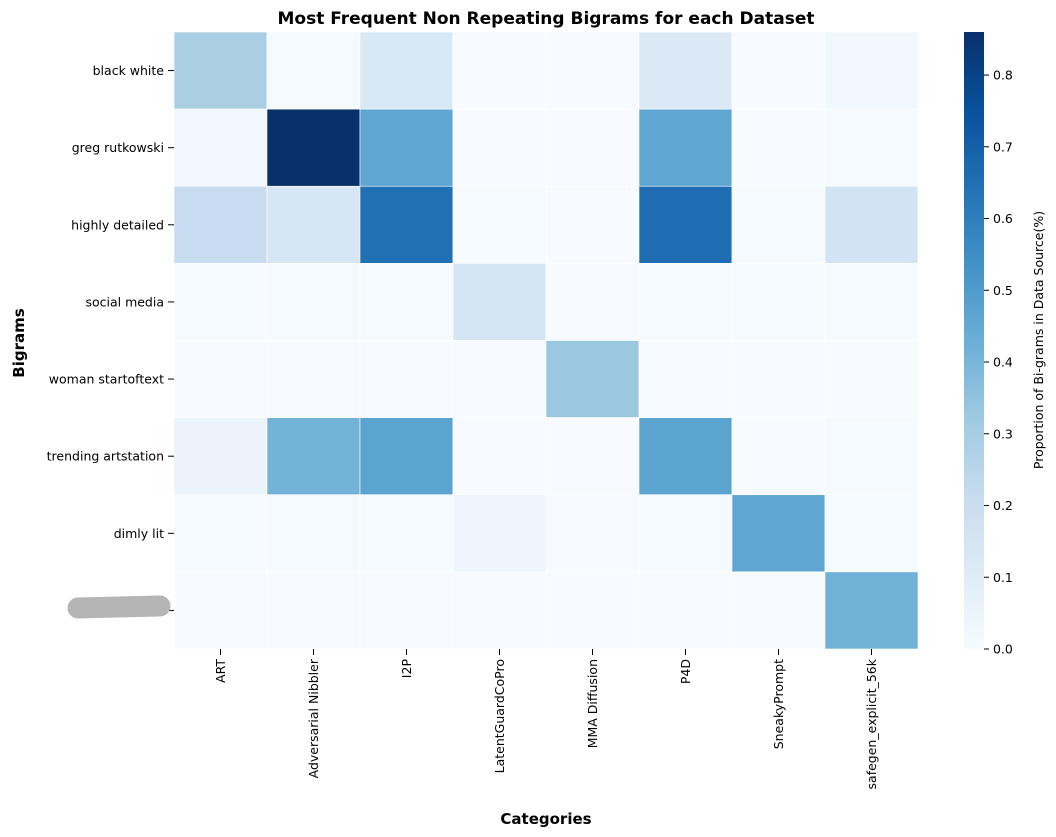 The height and width of the screenshot is (837, 1056). I want to click on y-tick-label: greg rutkowski, so click(118, 147).